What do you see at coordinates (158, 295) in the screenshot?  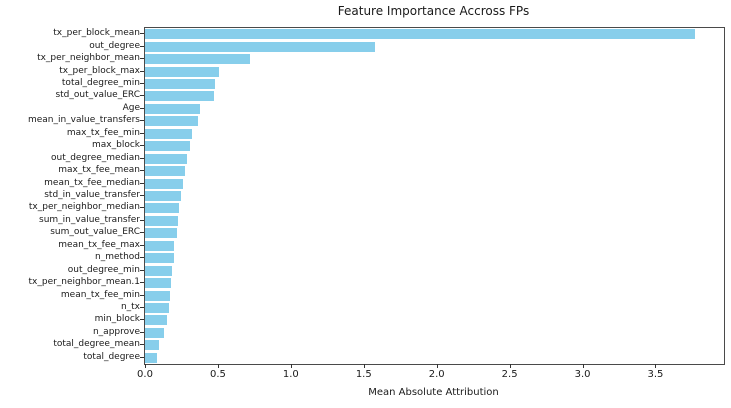 I see `bar-mean_tx_fee_min` at bounding box center [158, 295].